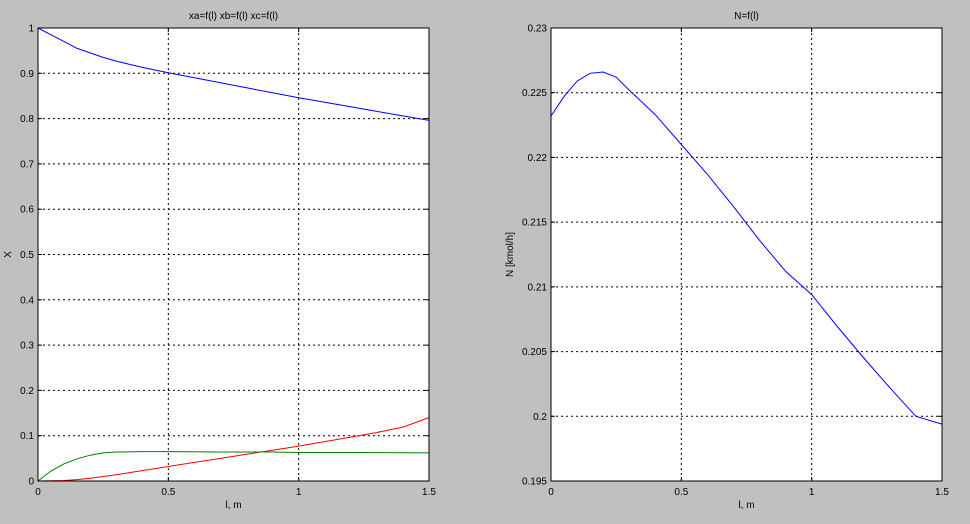  Describe the element at coordinates (27, 346) in the screenshot. I see `y-tick-label: 0.3` at that location.